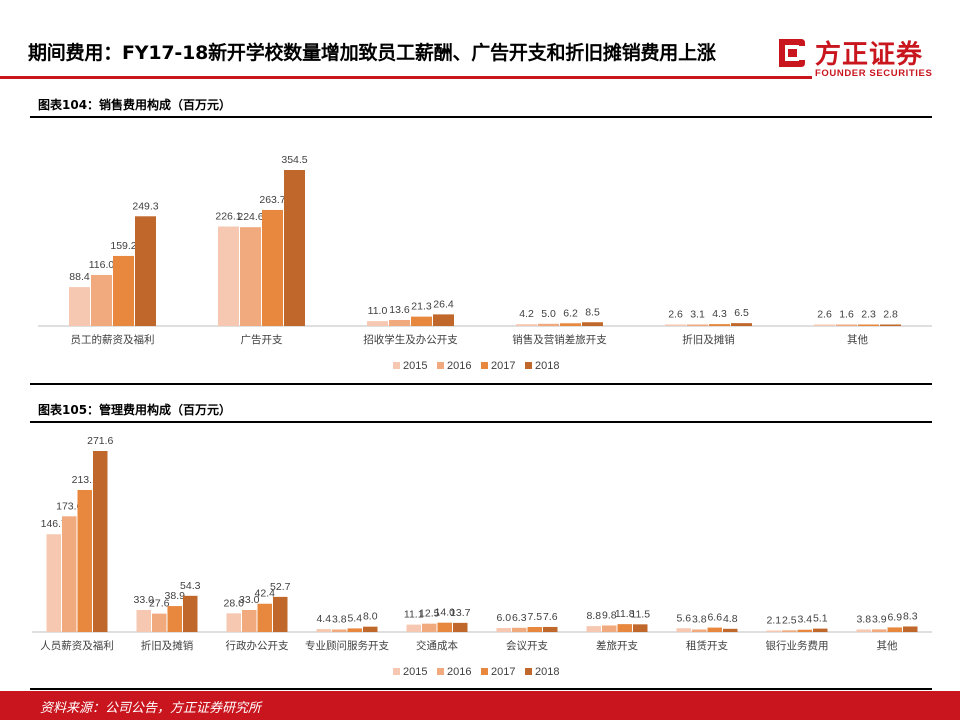  I want to click on value-label-2016-7: 3.8, so click(699, 619).